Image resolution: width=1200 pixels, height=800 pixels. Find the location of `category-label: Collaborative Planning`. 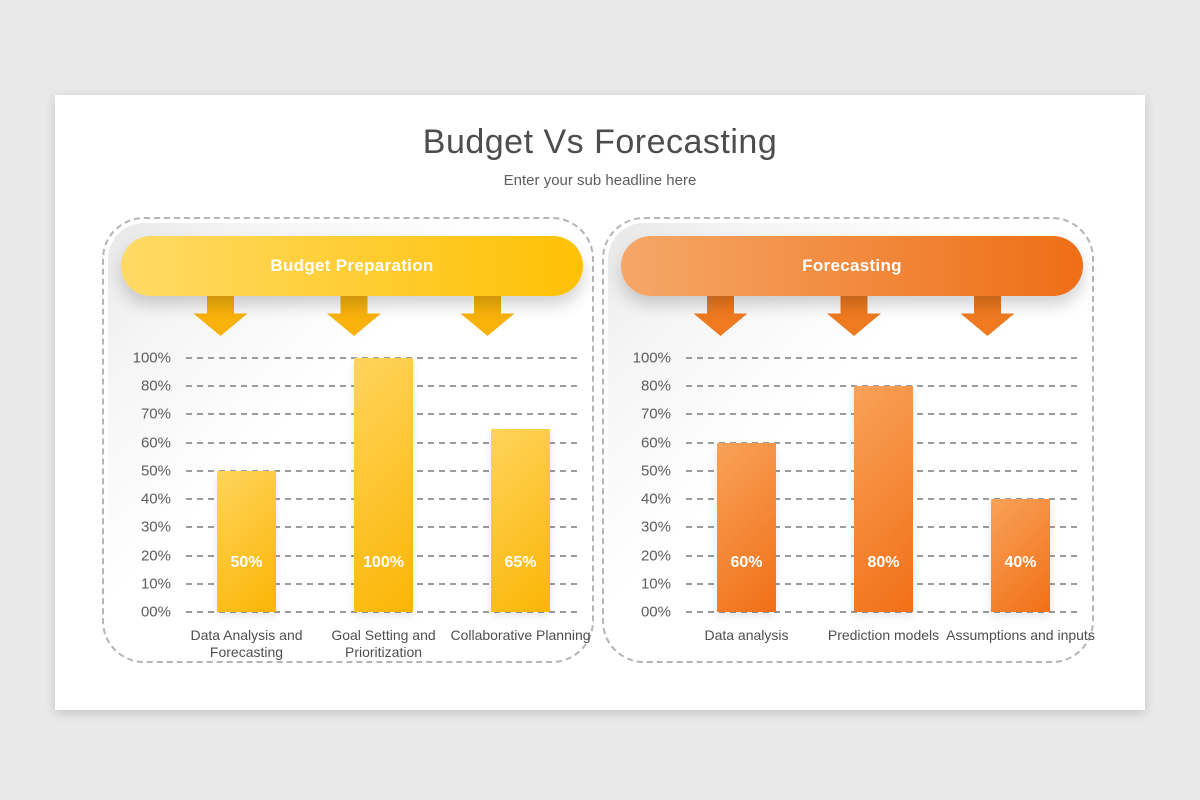

category-label: Collaborative Planning is located at coordinates (520, 635).